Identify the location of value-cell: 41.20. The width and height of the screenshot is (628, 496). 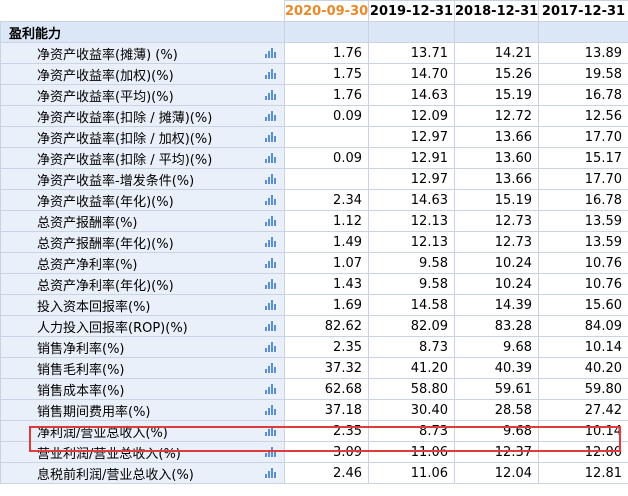
(411, 368).